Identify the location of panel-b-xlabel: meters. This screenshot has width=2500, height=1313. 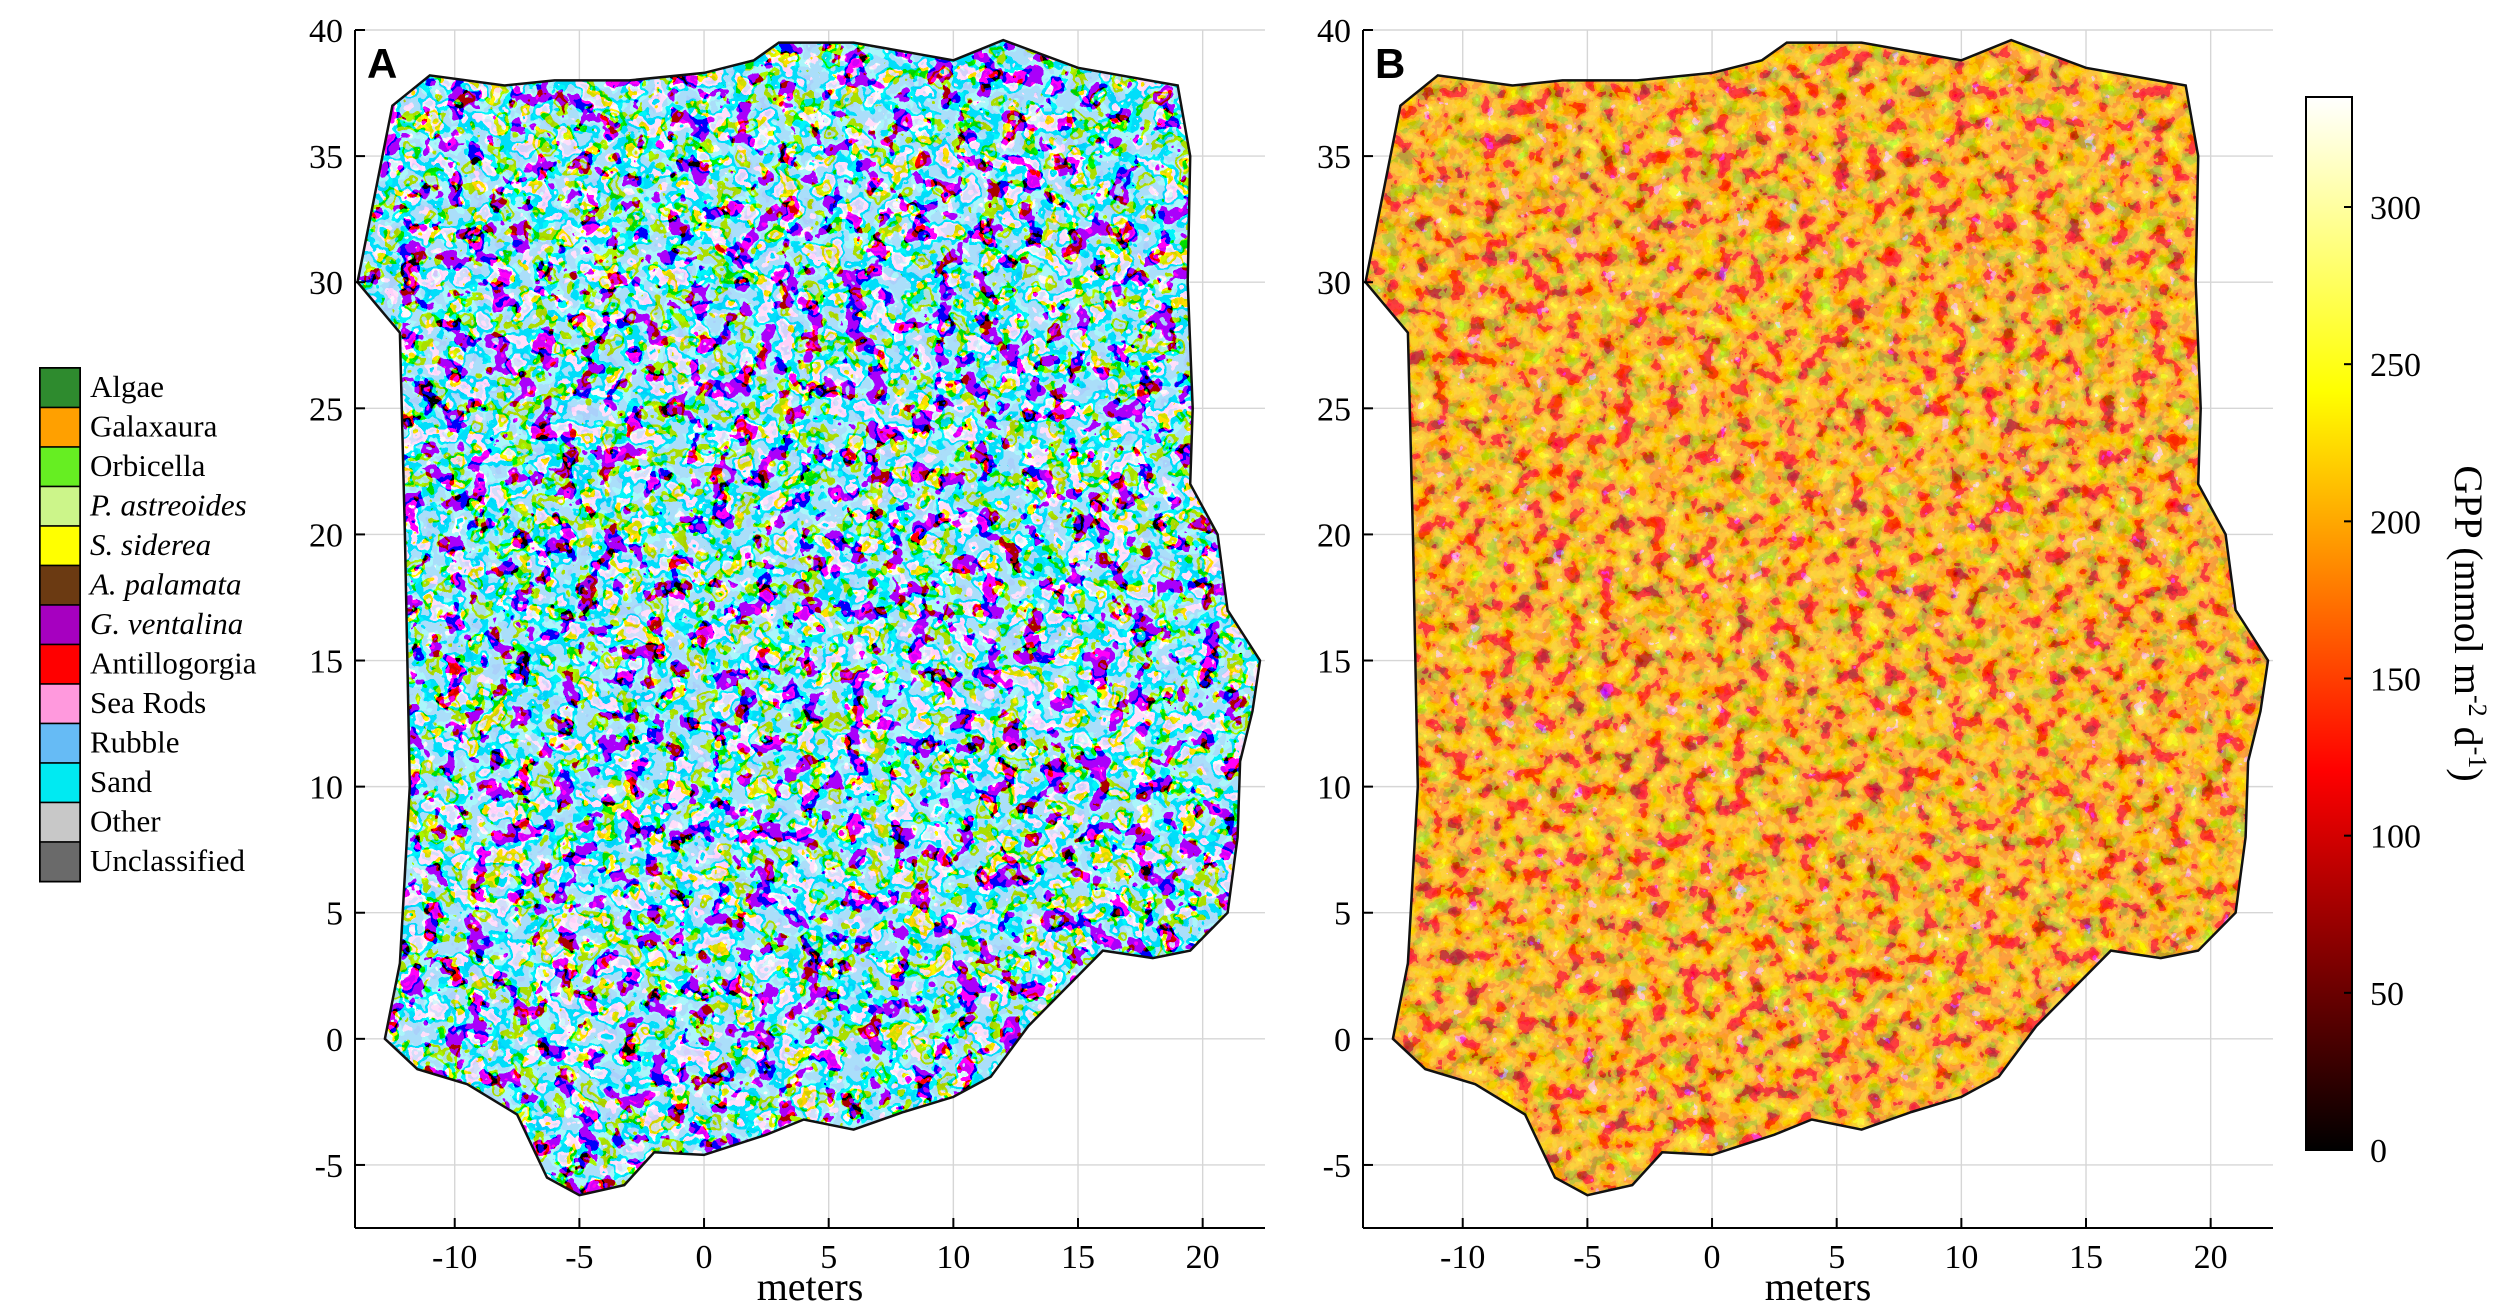
(1818, 1286).